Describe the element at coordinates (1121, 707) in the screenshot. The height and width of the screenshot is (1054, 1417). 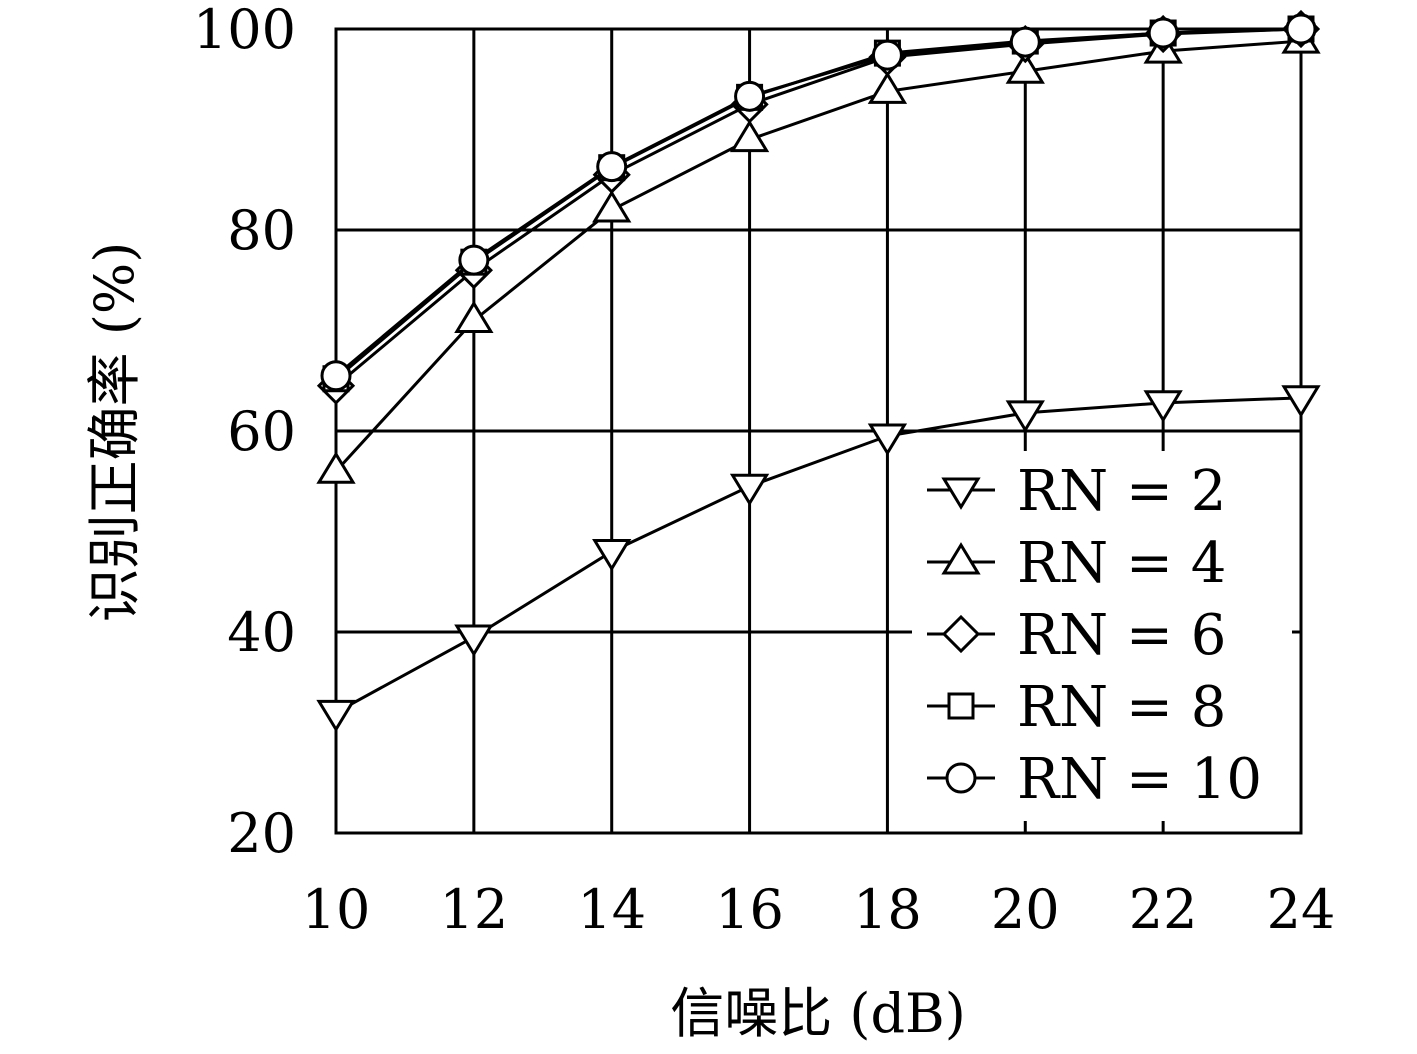
I see `legend-label: RN = 8` at that location.